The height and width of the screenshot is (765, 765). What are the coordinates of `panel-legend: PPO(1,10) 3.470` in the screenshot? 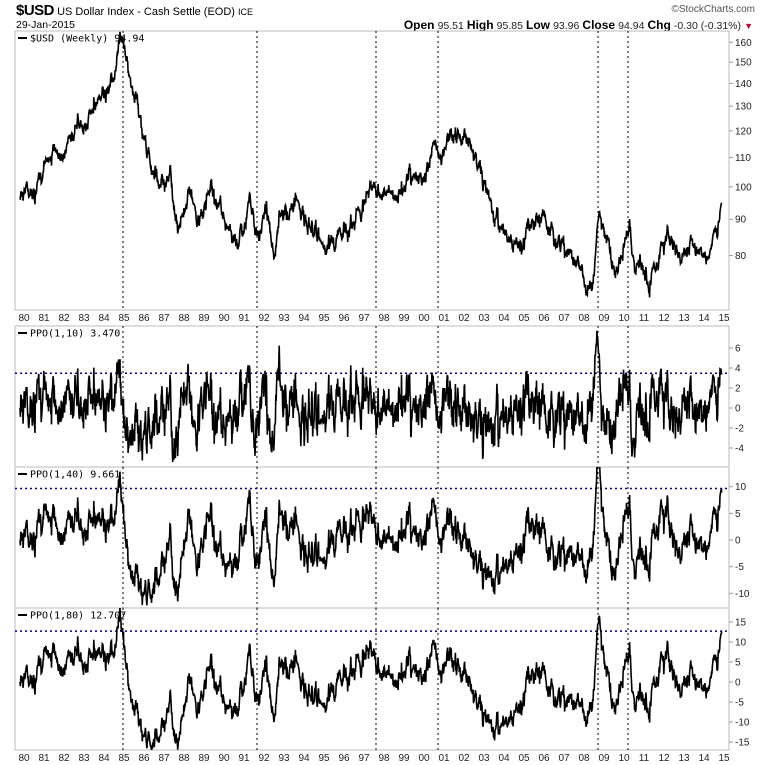 It's located at (75, 334).